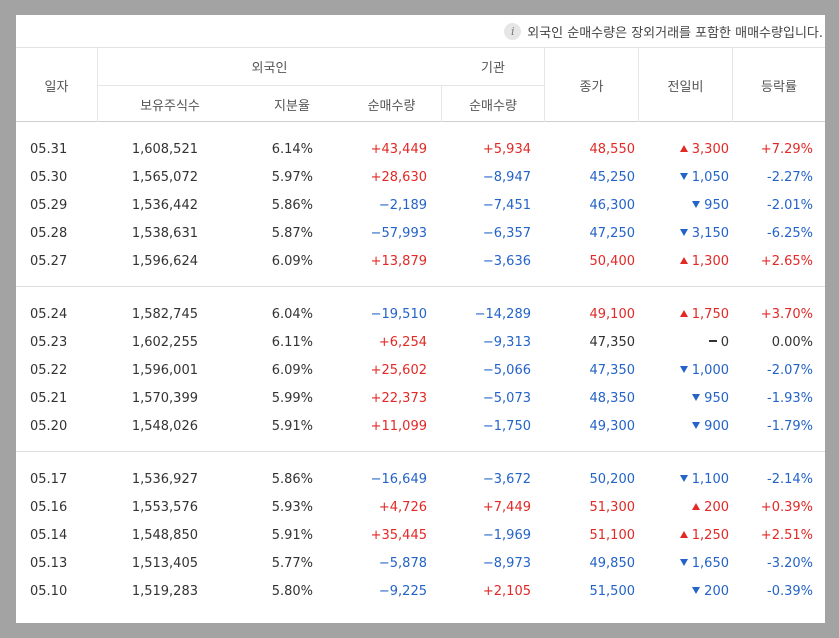  I want to click on holdings-cell: 1,548,026, so click(164, 426).